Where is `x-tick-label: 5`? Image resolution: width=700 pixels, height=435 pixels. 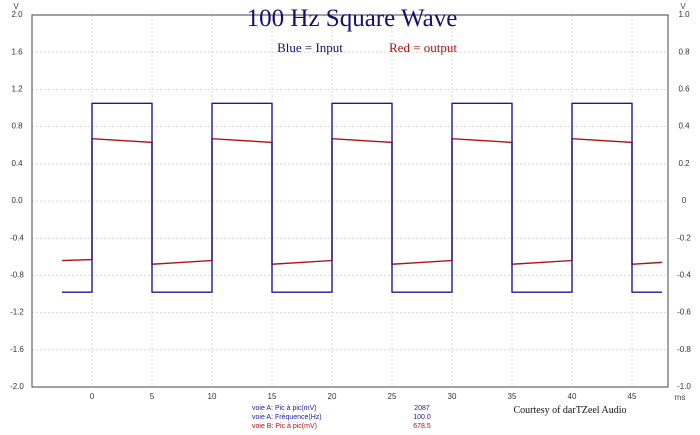 x-tick-label: 5 is located at coordinates (152, 396).